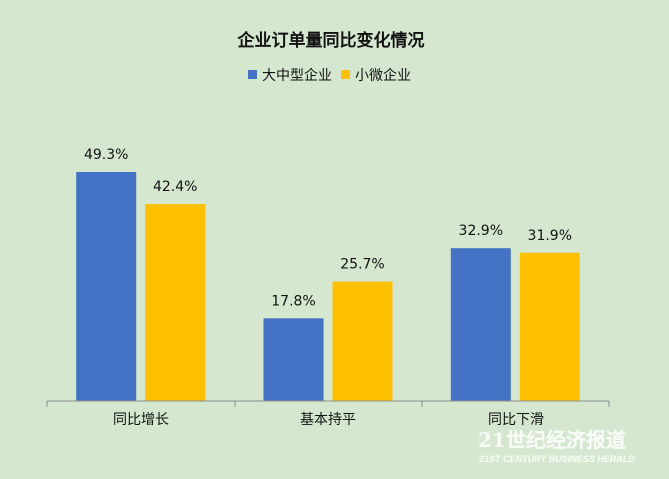 This screenshot has height=479, width=669. Describe the element at coordinates (383, 75) in the screenshot. I see `legend-label-small: 小微企业` at that location.